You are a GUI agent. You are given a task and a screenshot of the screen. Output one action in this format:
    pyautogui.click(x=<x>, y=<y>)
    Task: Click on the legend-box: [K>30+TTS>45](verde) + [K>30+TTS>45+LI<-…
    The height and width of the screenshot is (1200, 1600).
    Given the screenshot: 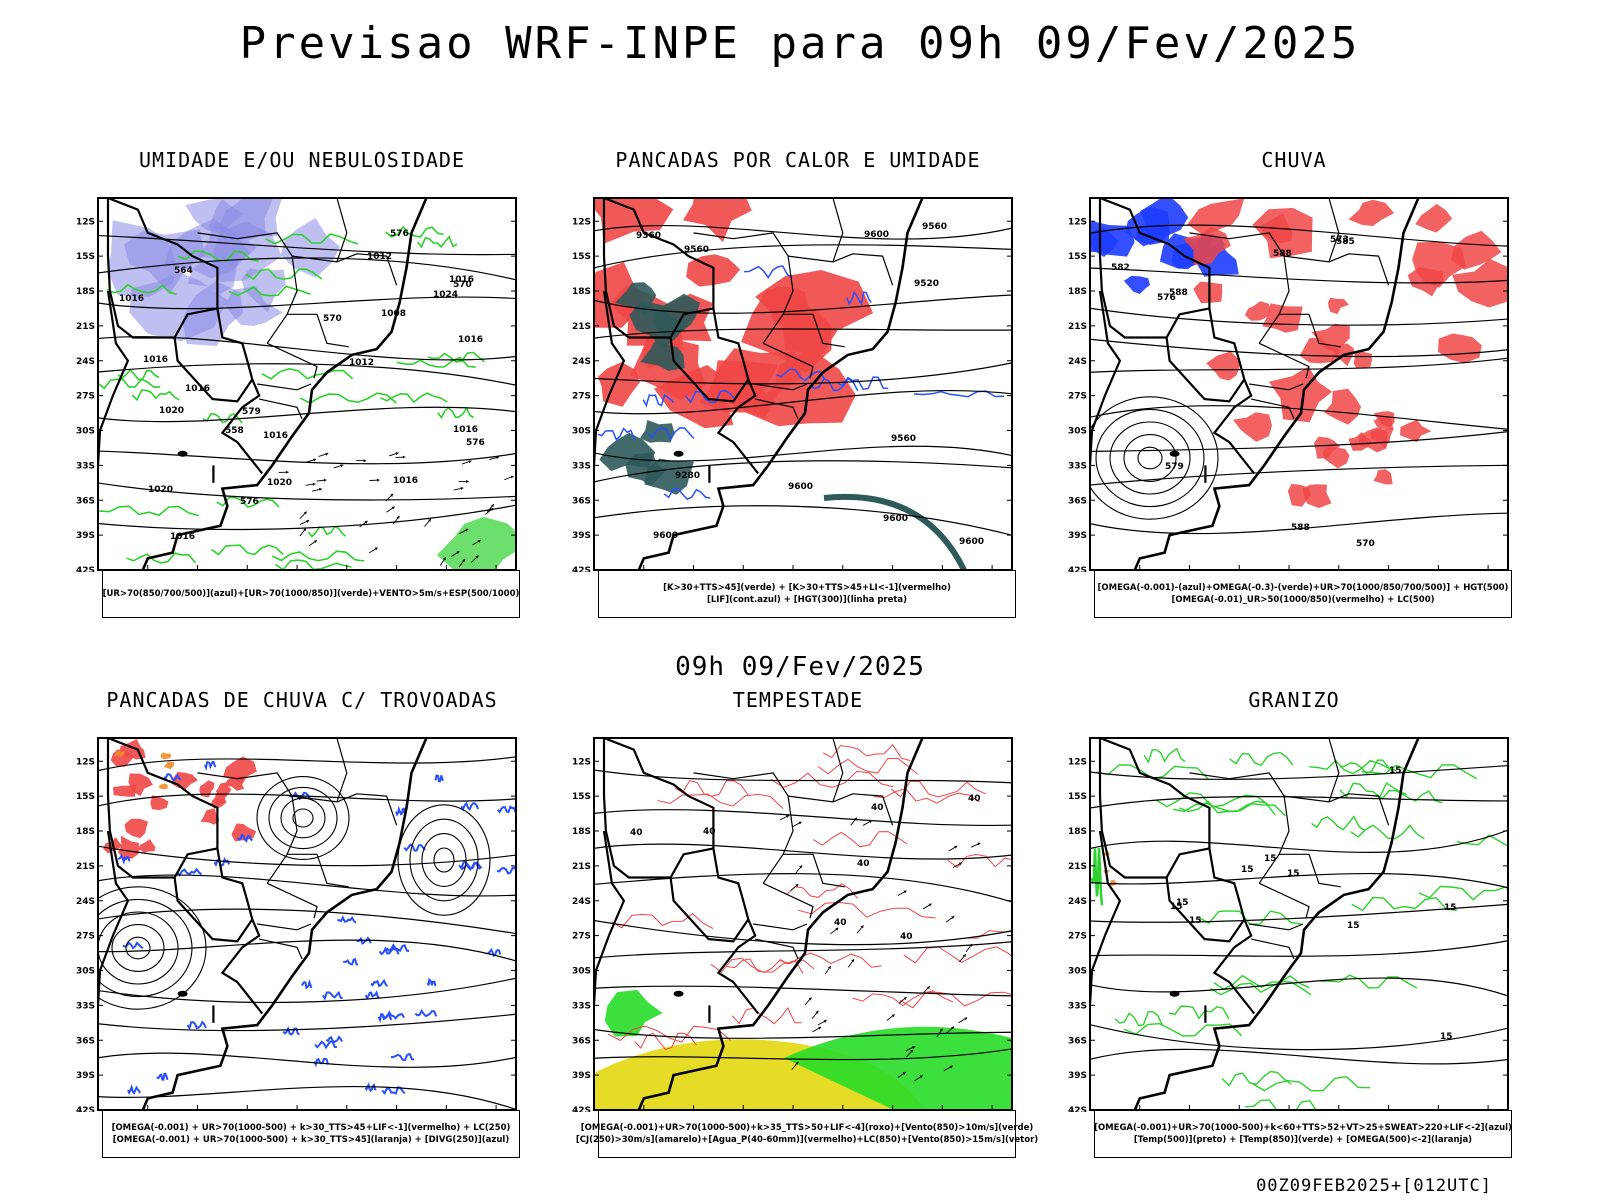 What is the action you would take?
    pyautogui.click(x=807, y=594)
    